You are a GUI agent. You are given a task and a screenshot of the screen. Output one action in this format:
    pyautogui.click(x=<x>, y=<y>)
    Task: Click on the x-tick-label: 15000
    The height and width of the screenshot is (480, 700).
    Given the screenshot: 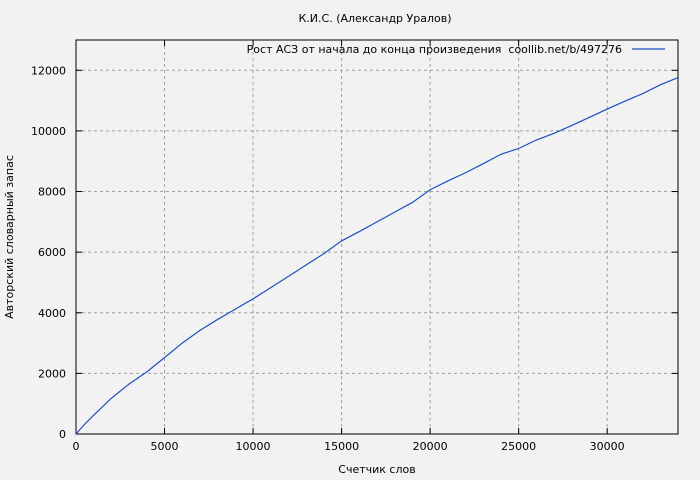 What is the action you would take?
    pyautogui.click(x=341, y=446)
    